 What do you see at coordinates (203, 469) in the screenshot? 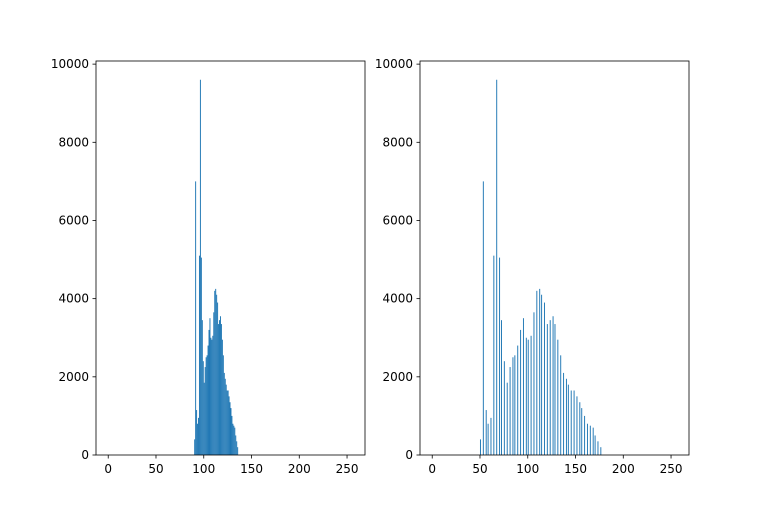
I see `x-tick-label: 100` at bounding box center [203, 469].